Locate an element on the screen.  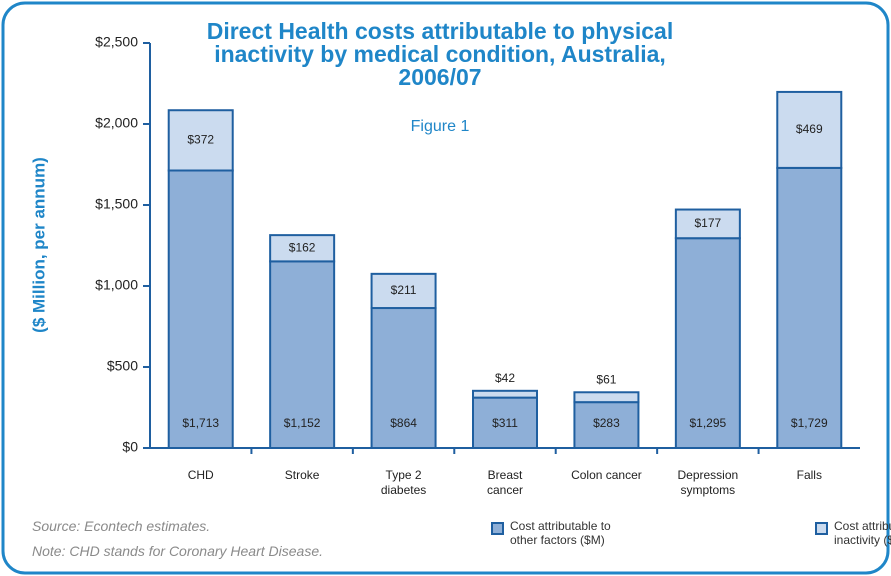
value-label: $283 is located at coordinates (606, 423).